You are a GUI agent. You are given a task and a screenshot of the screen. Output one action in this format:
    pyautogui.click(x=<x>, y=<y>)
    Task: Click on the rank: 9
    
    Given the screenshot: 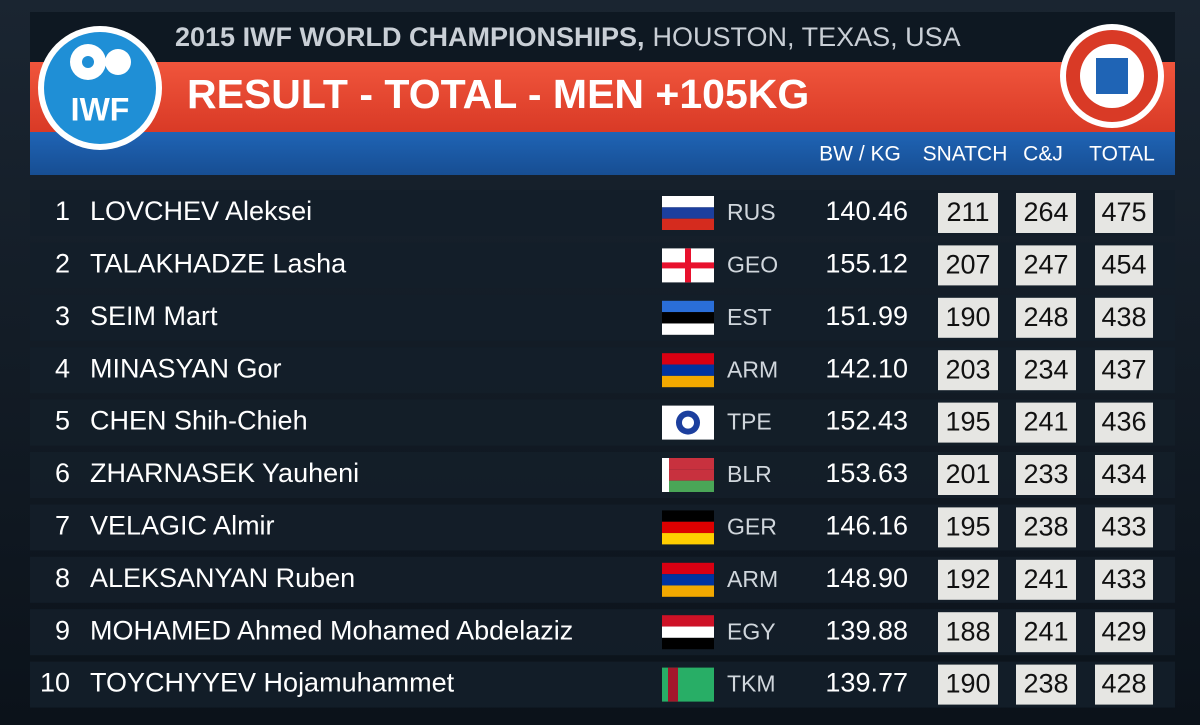 What is the action you would take?
    pyautogui.click(x=62, y=630)
    